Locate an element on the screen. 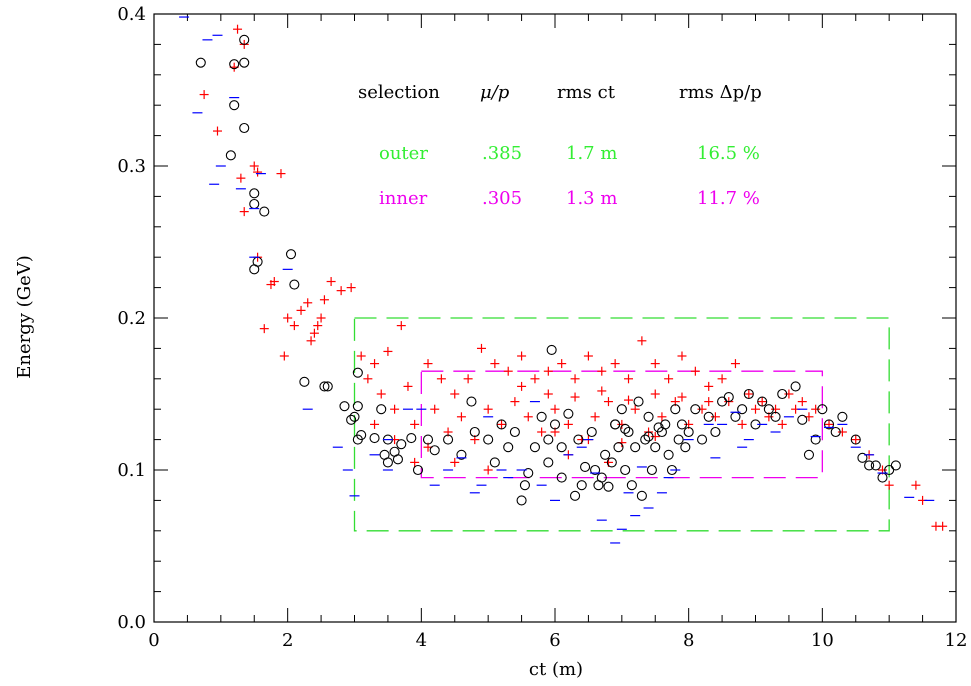 The width and height of the screenshot is (971, 686). table-outer-selection: outer is located at coordinates (403, 153).